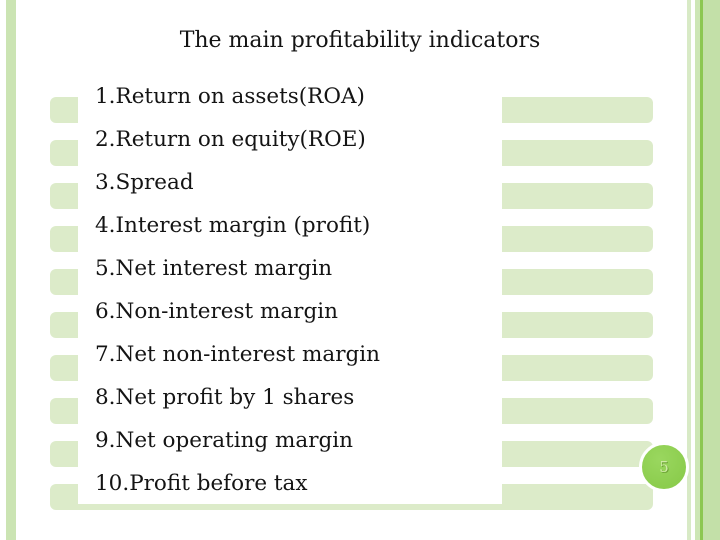  Describe the element at coordinates (233, 225) in the screenshot. I see `item-label: 4.Interest margin (profit)` at that location.